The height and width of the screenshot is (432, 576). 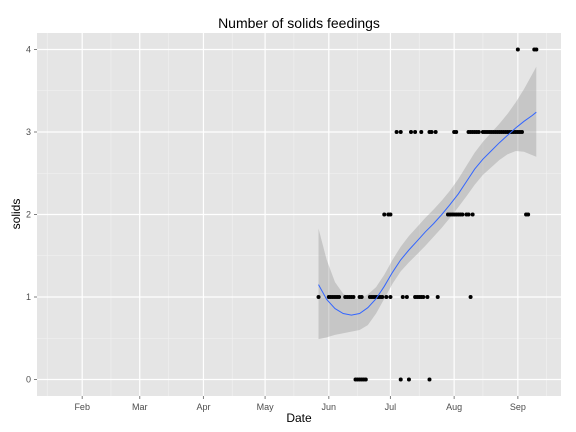 What do you see at coordinates (518, 407) in the screenshot?
I see `x-tick-label: Sep` at bounding box center [518, 407].